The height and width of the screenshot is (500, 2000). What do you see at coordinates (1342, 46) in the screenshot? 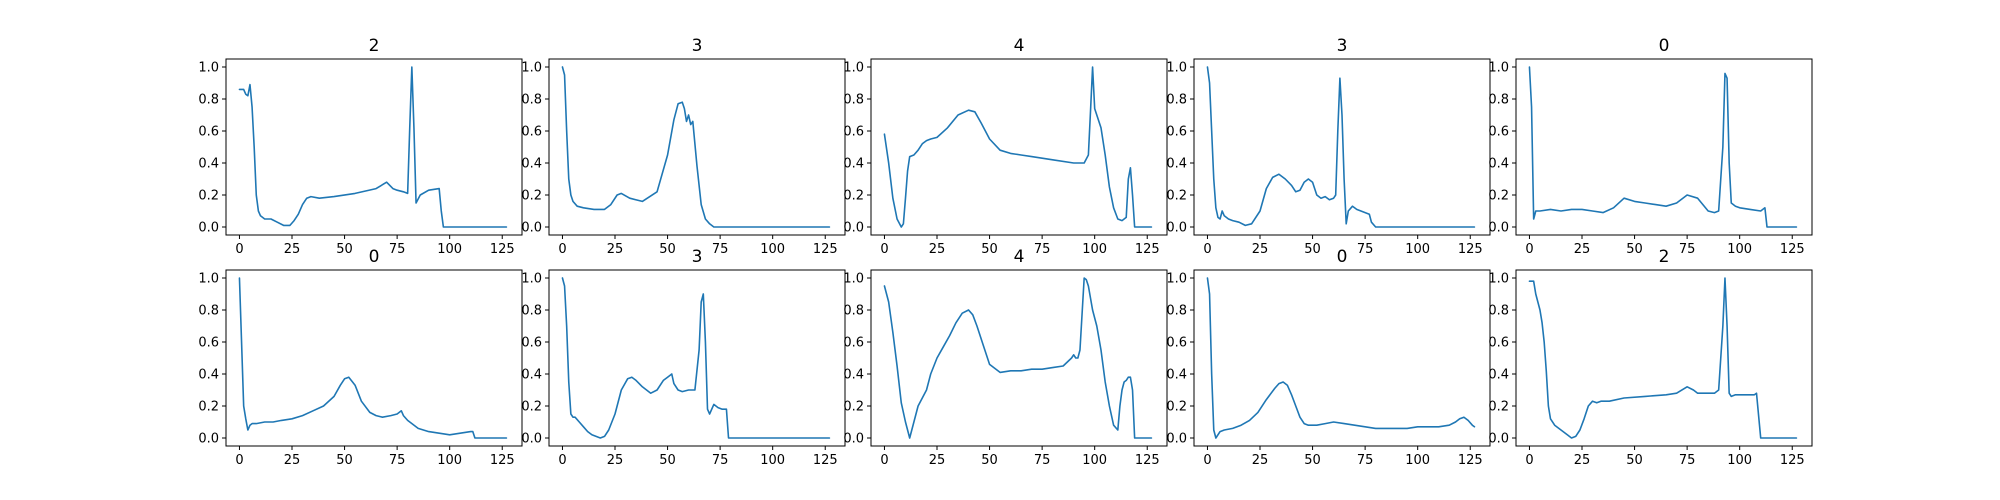
I see `subplot-title: 3` at bounding box center [1342, 46].